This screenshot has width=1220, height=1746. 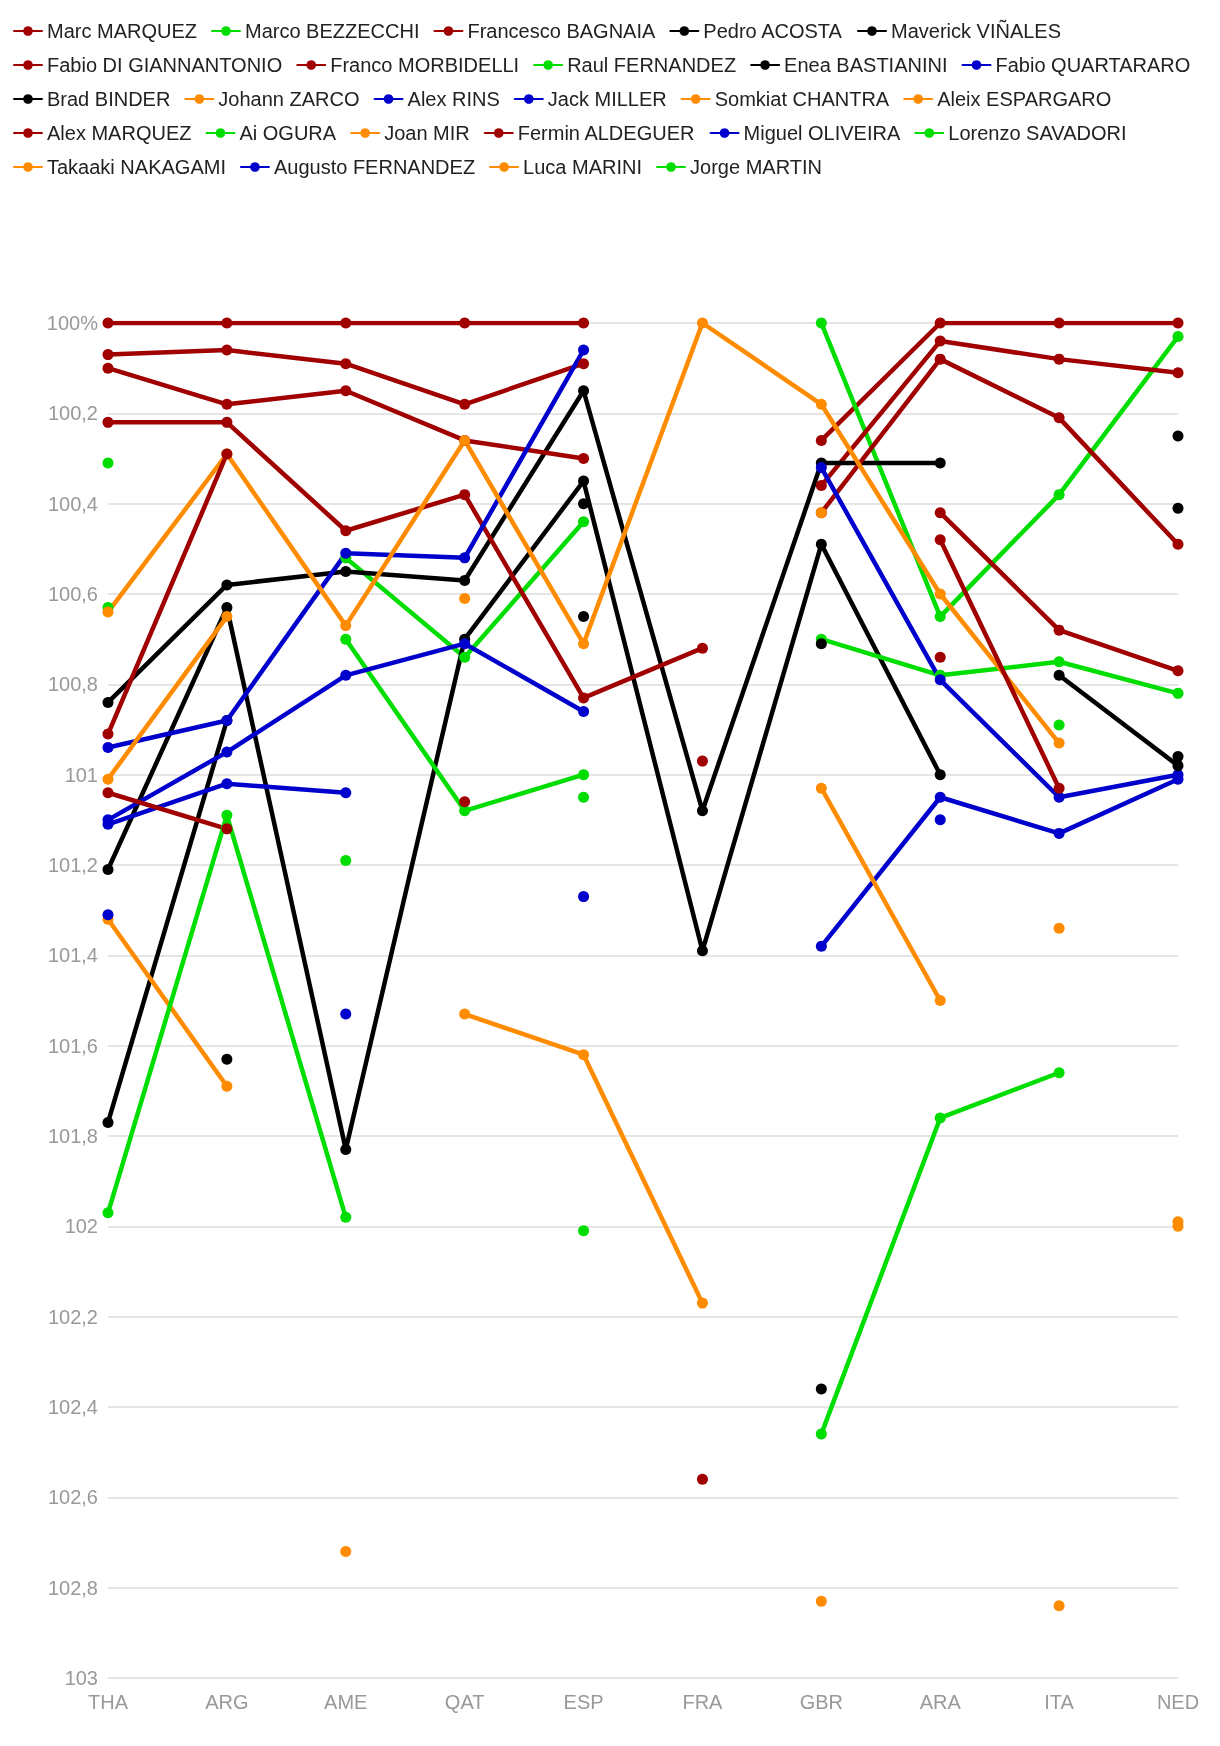 I want to click on legend-label: Johann ZARCO, so click(x=289, y=99).